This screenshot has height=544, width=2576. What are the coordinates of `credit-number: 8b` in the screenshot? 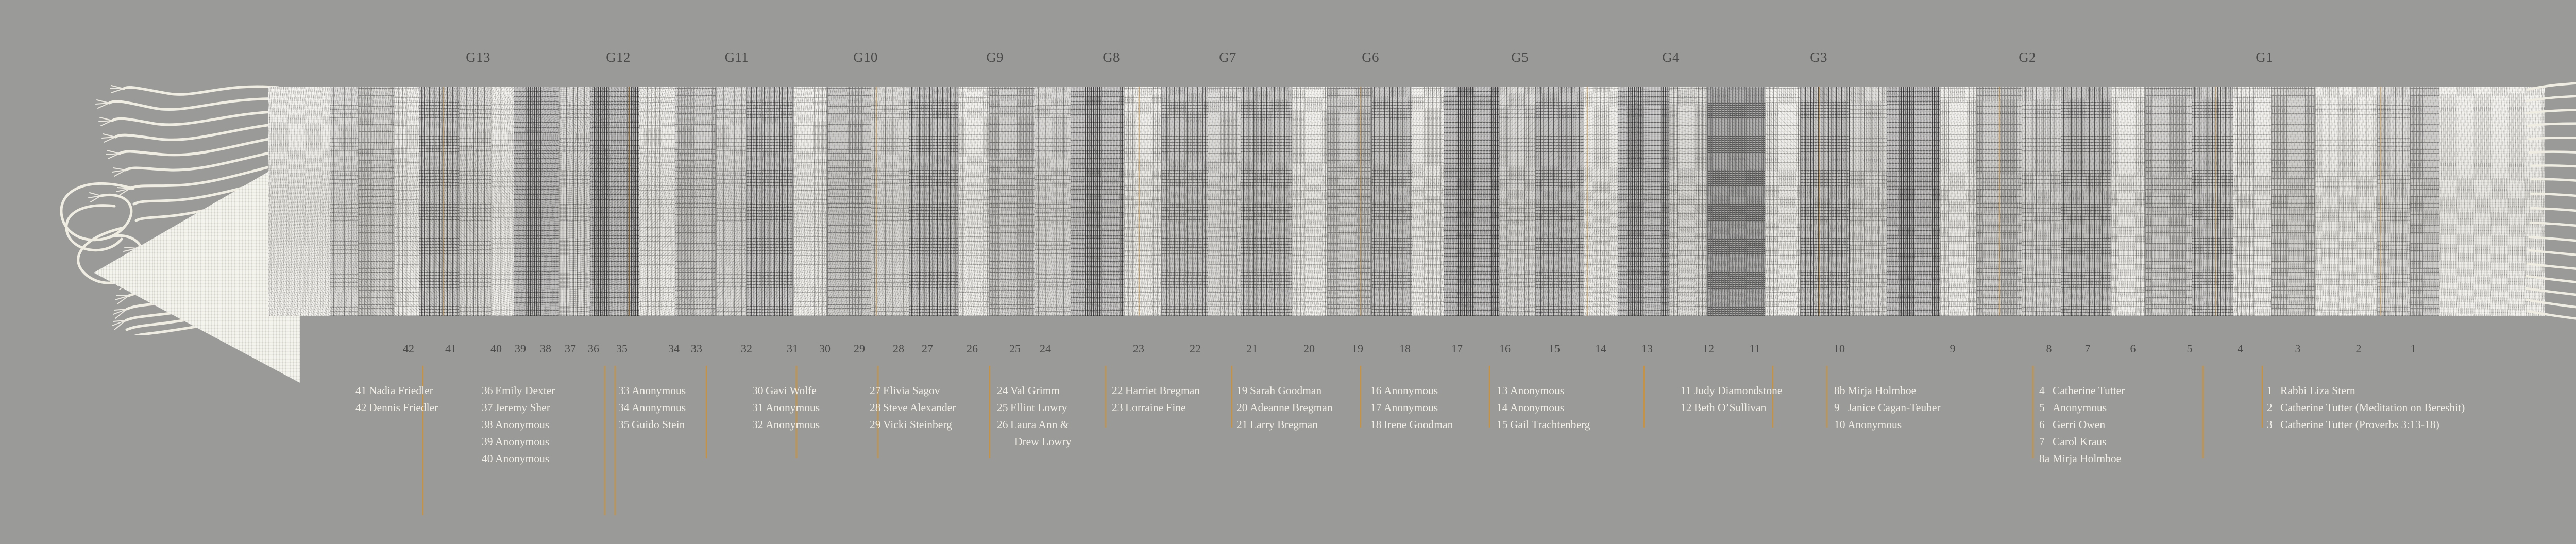 It's located at (1839, 390).